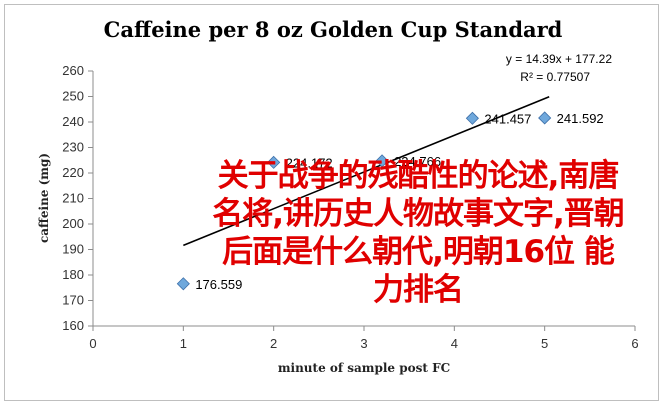 The height and width of the screenshot is (407, 665). I want to click on y-tick-label: 240, so click(73, 121).